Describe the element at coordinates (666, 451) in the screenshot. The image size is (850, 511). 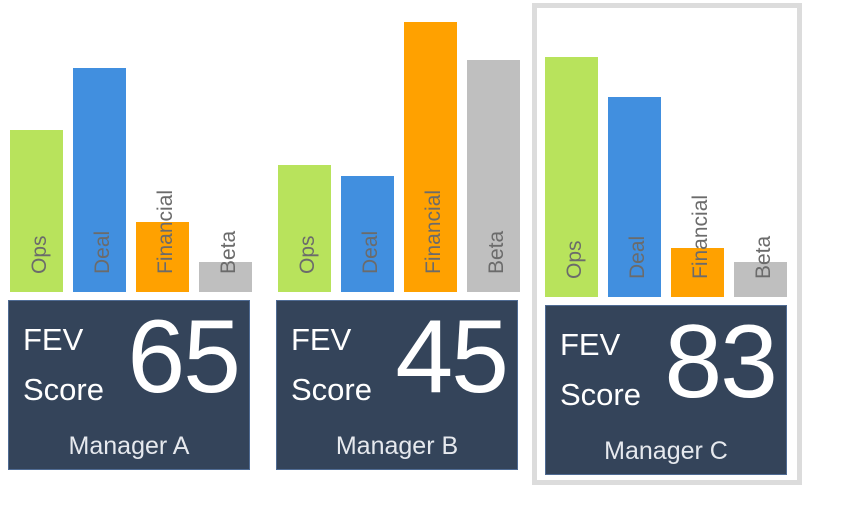
I see `manager-name: Manager C` at that location.